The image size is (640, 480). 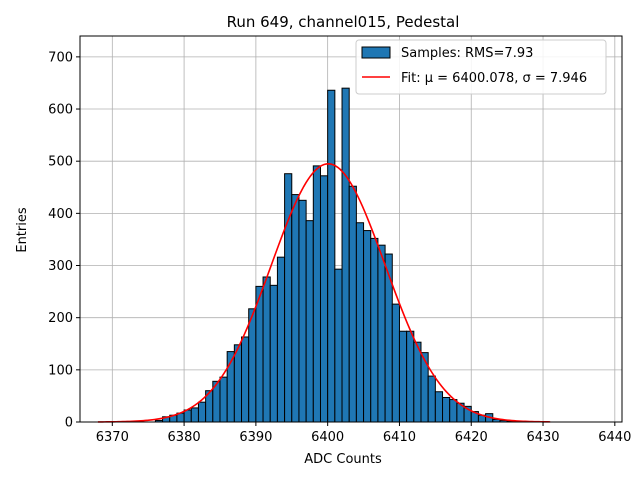 I want to click on legend-box, so click(x=481, y=67).